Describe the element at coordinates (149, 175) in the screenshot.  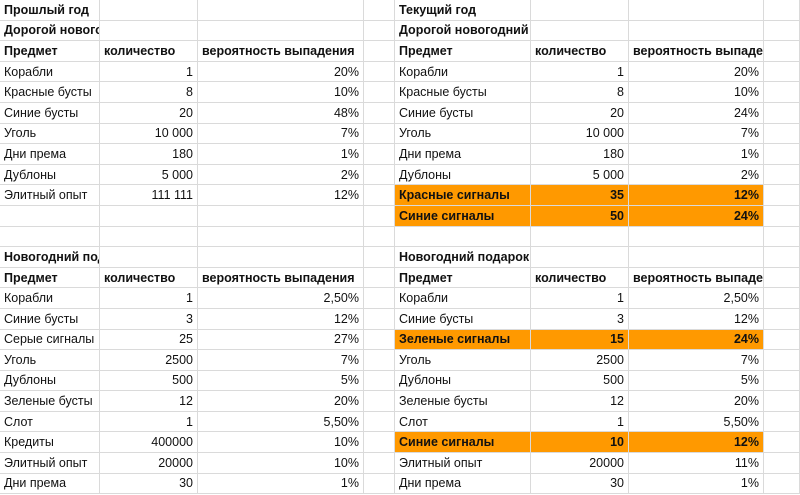
I see `table-cell: 5 000` at that location.